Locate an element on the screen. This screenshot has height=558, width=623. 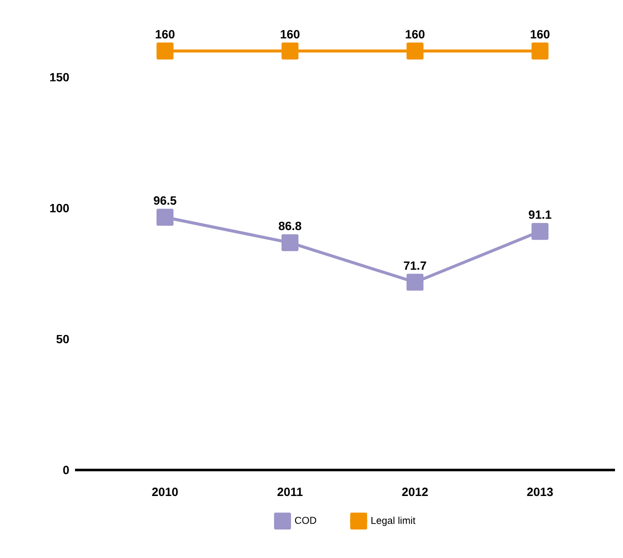
data-label: 71.7 is located at coordinates (415, 265).